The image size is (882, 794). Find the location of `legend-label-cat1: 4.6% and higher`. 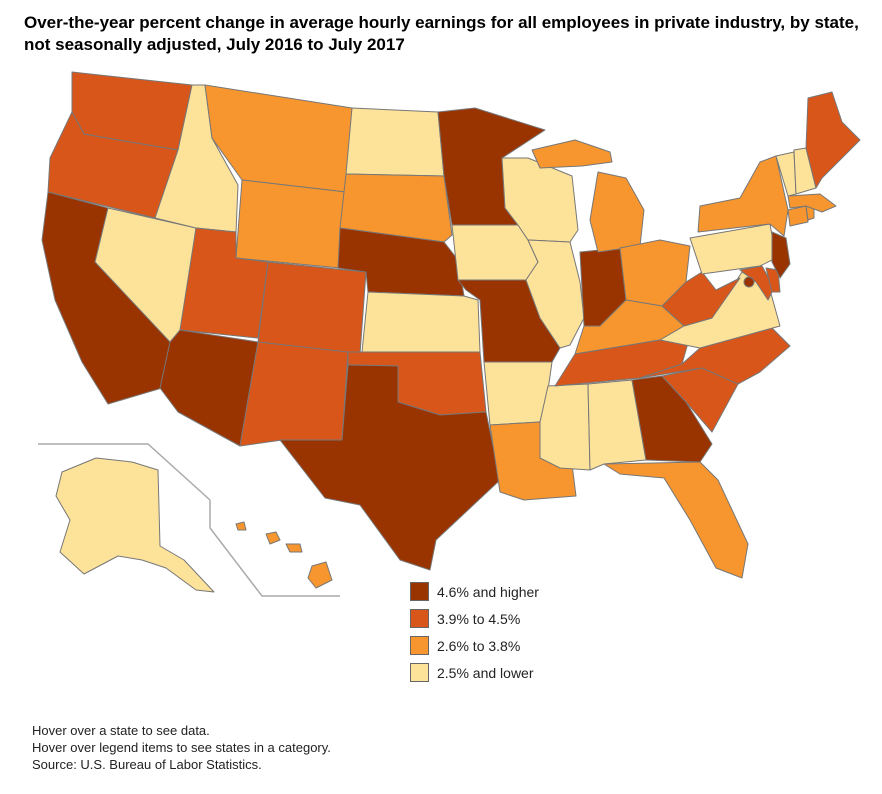

legend-label-cat1: 4.6% and higher is located at coordinates (488, 591).